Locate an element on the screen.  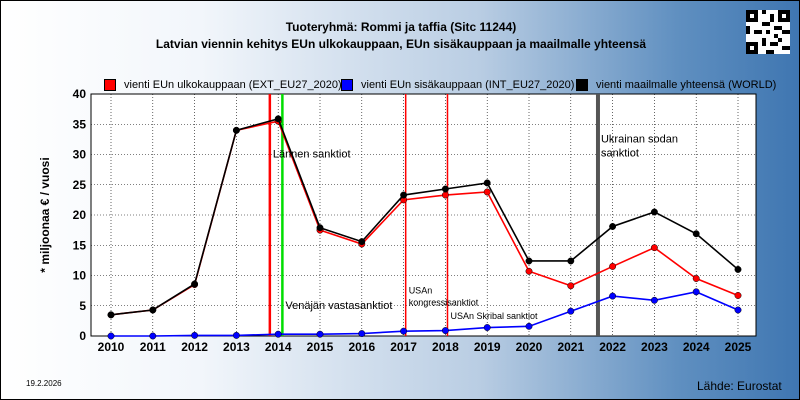
annotation-label: USAn Skribal sanktiot is located at coordinates (494, 316).